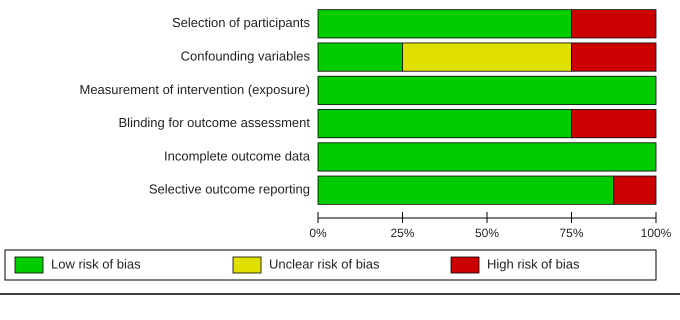 The height and width of the screenshot is (320, 680). Describe the element at coordinates (96, 264) in the screenshot. I see `legend-label: Low risk of bias` at that location.